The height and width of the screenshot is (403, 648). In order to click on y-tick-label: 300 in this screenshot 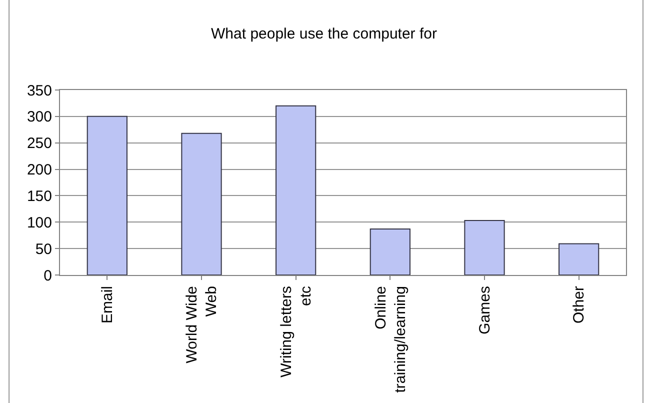, I will do `click(39, 117)`.